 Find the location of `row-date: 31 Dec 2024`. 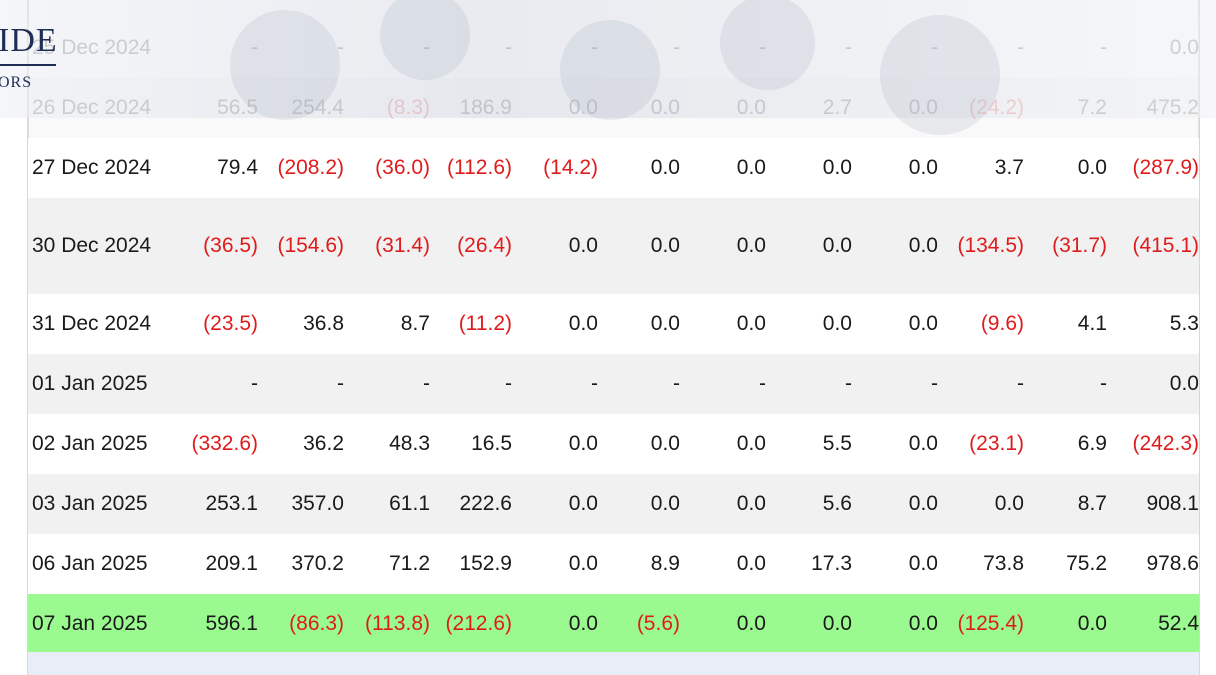

row-date: 31 Dec 2024 is located at coordinates (103, 324).